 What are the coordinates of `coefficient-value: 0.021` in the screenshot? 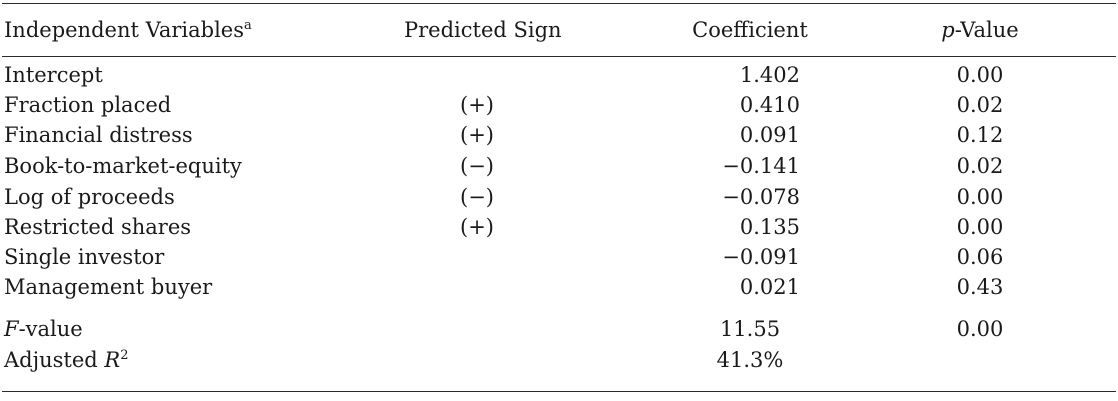 It's located at (769, 287).